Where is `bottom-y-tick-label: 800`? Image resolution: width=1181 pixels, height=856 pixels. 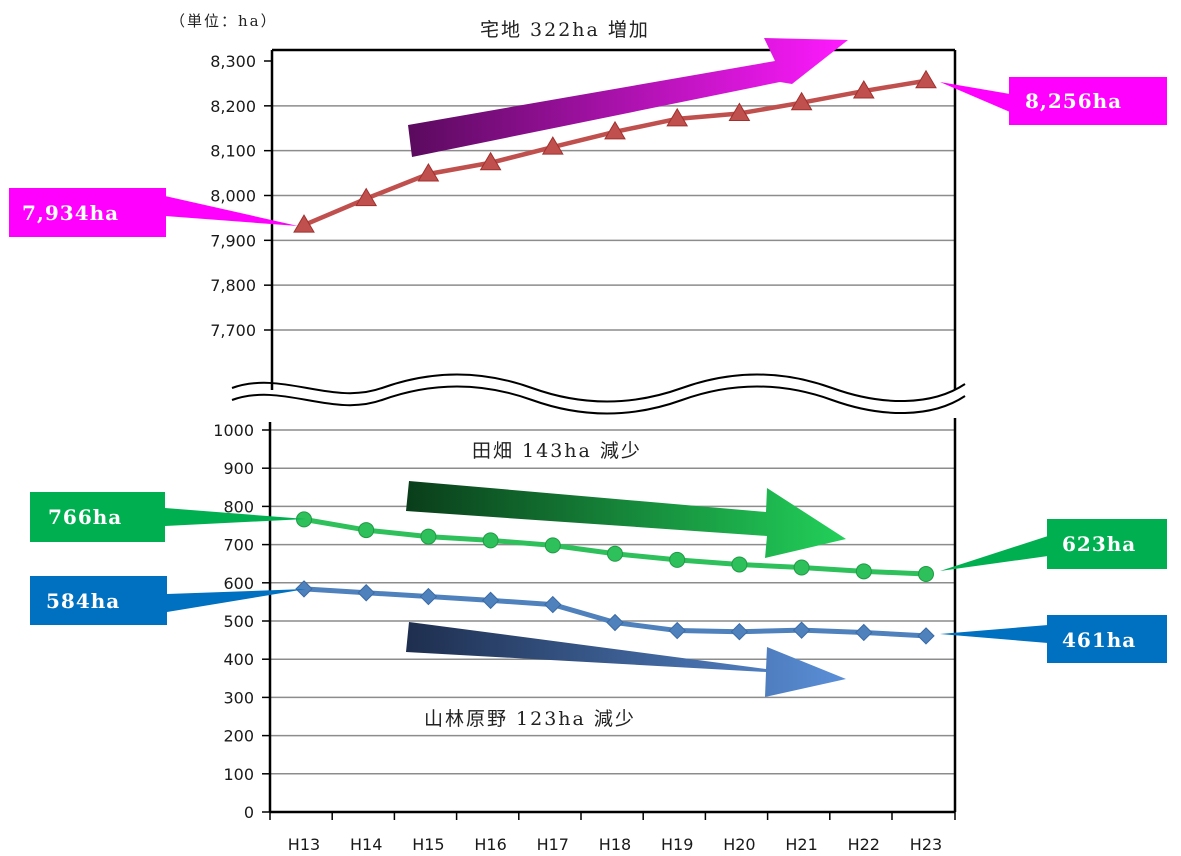
bottom-y-tick-label: 800 is located at coordinates (238, 506).